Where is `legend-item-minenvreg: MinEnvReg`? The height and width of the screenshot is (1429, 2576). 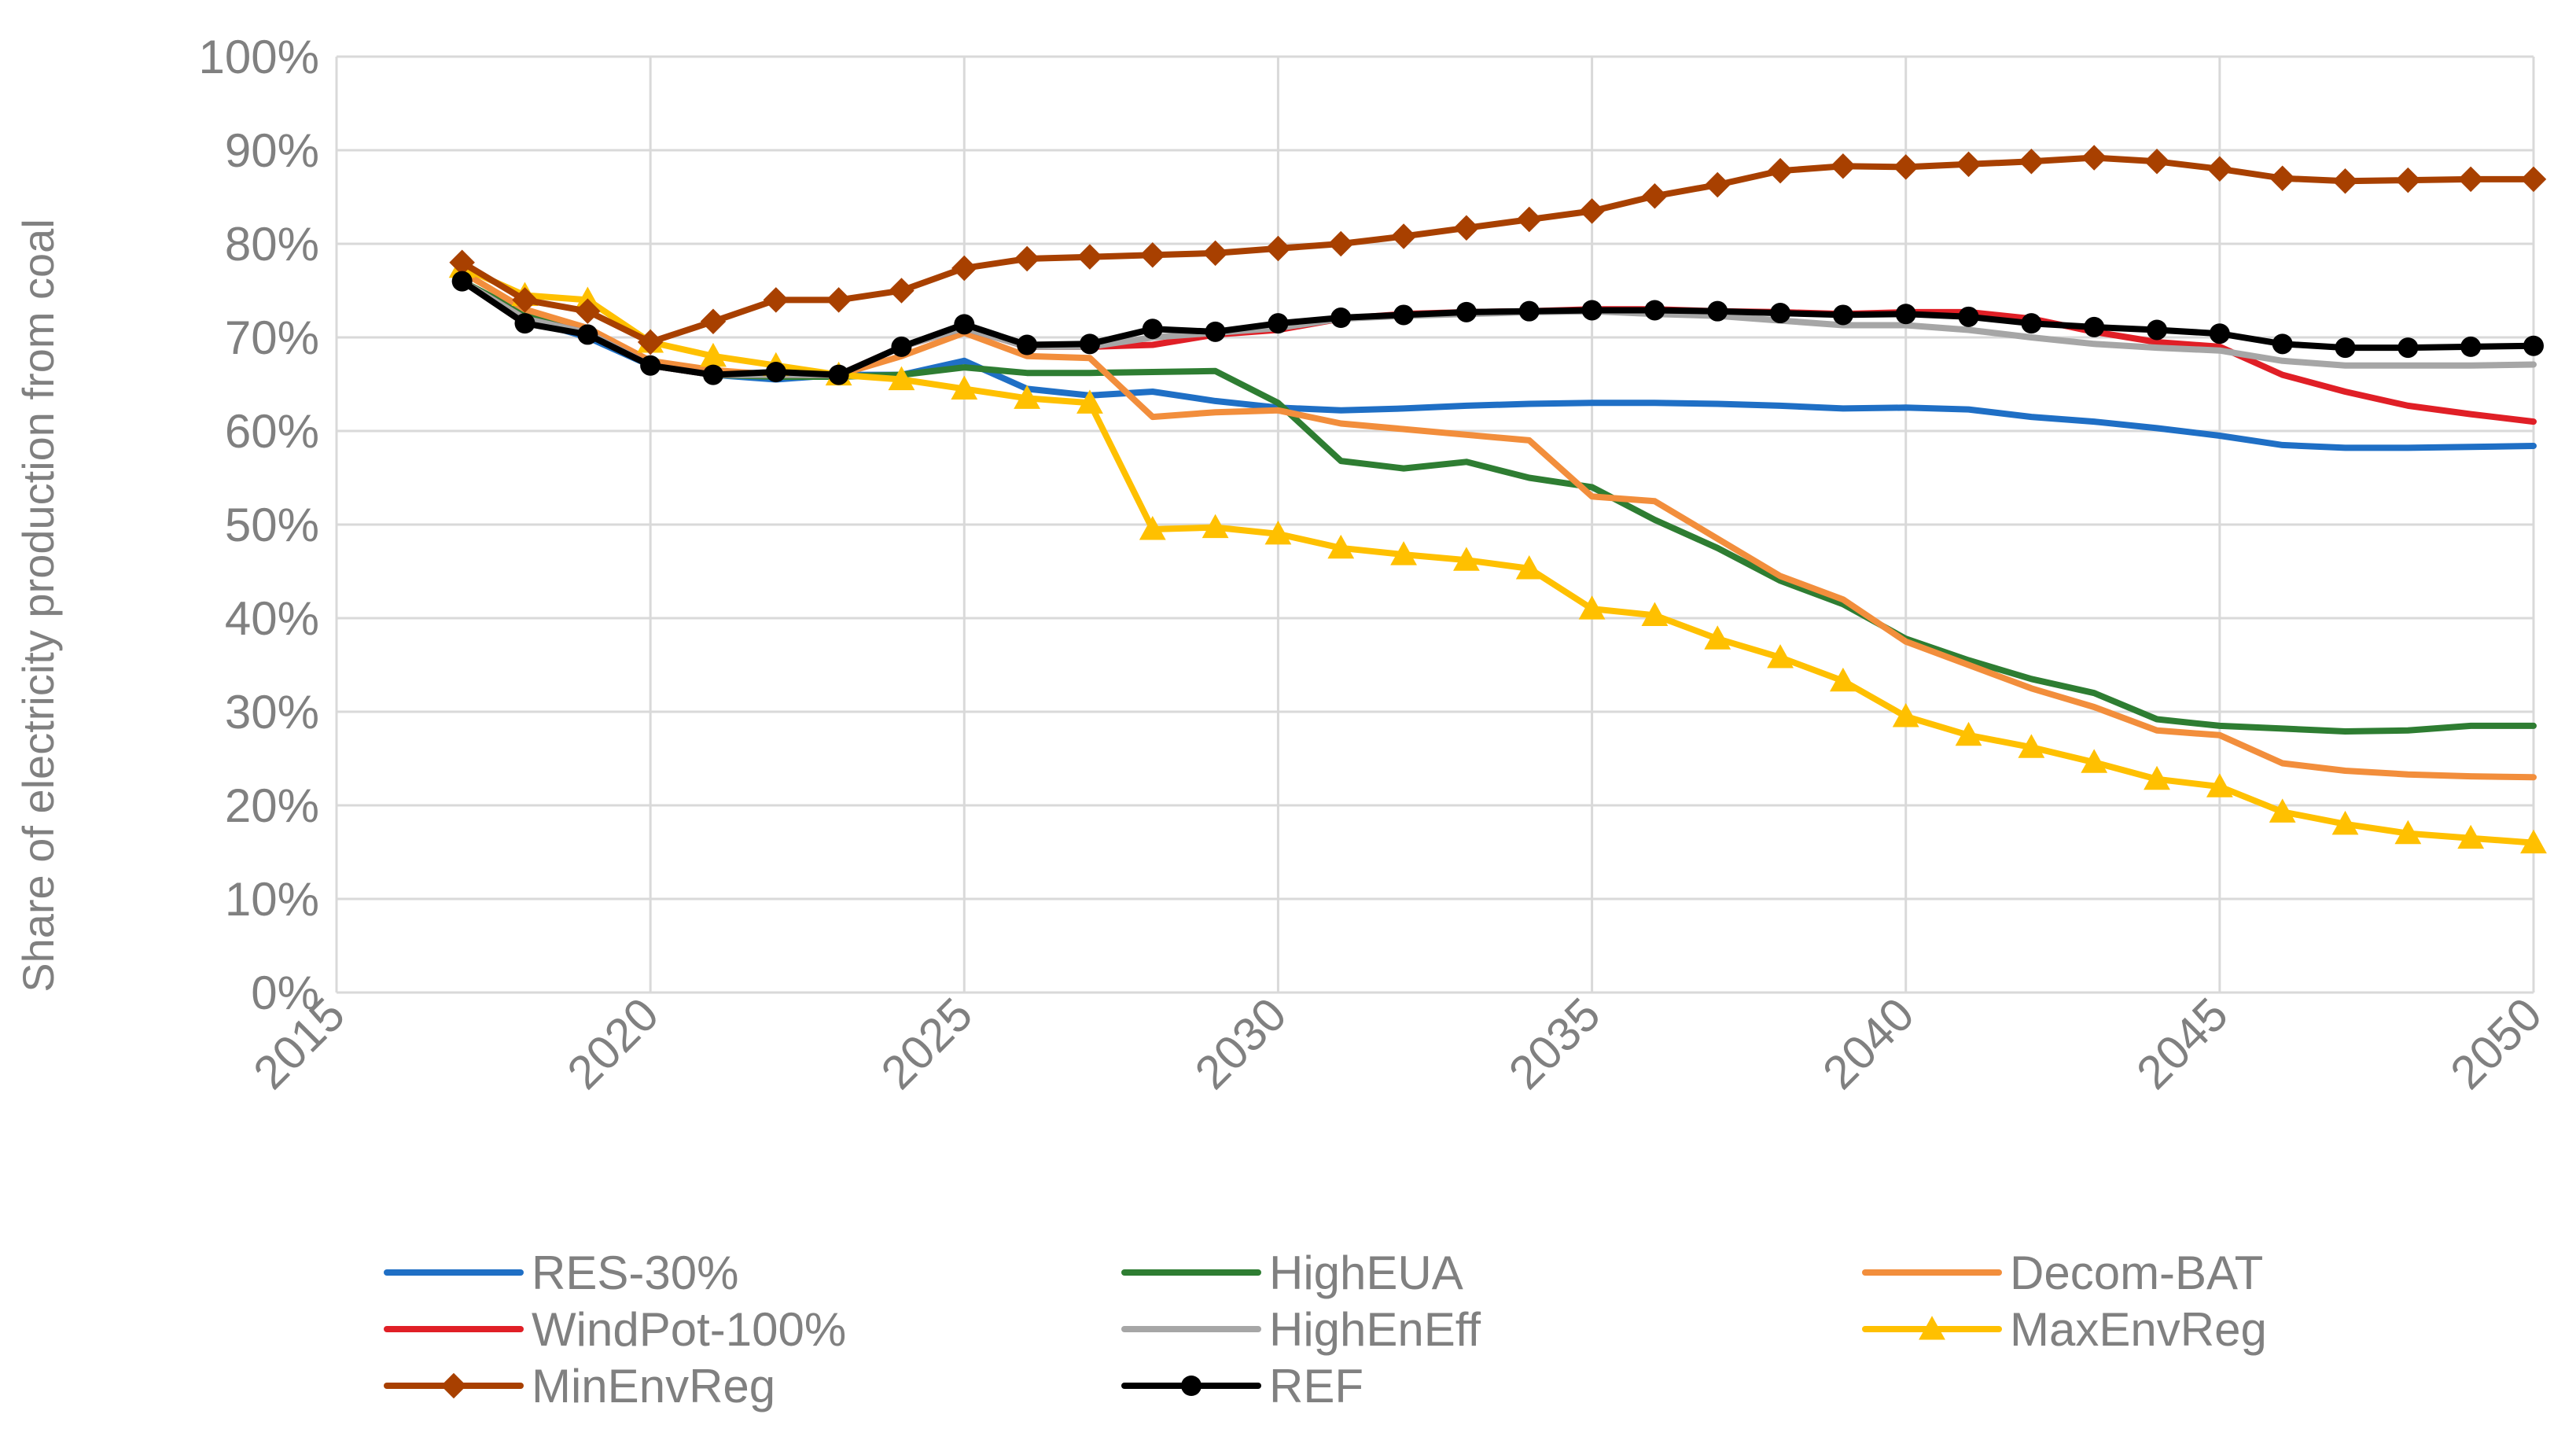 legend-item-minenvreg: MinEnvReg is located at coordinates (580, 1386).